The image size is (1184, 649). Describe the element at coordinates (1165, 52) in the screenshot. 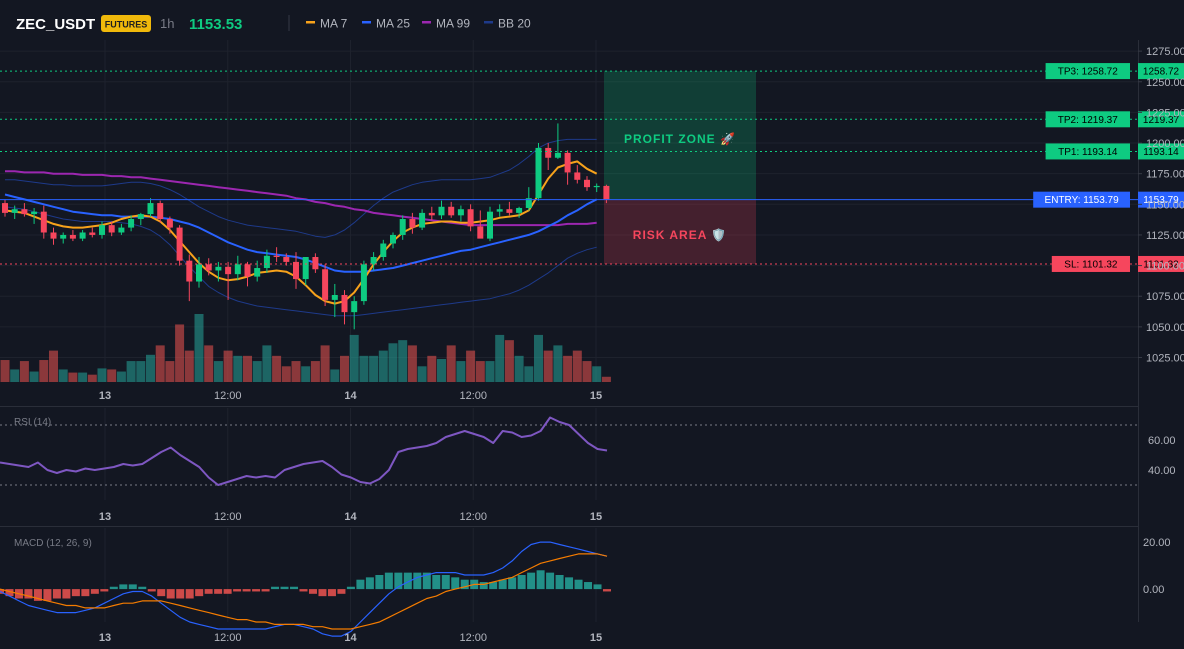

I see `price-tick-label: 1275.00` at that location.